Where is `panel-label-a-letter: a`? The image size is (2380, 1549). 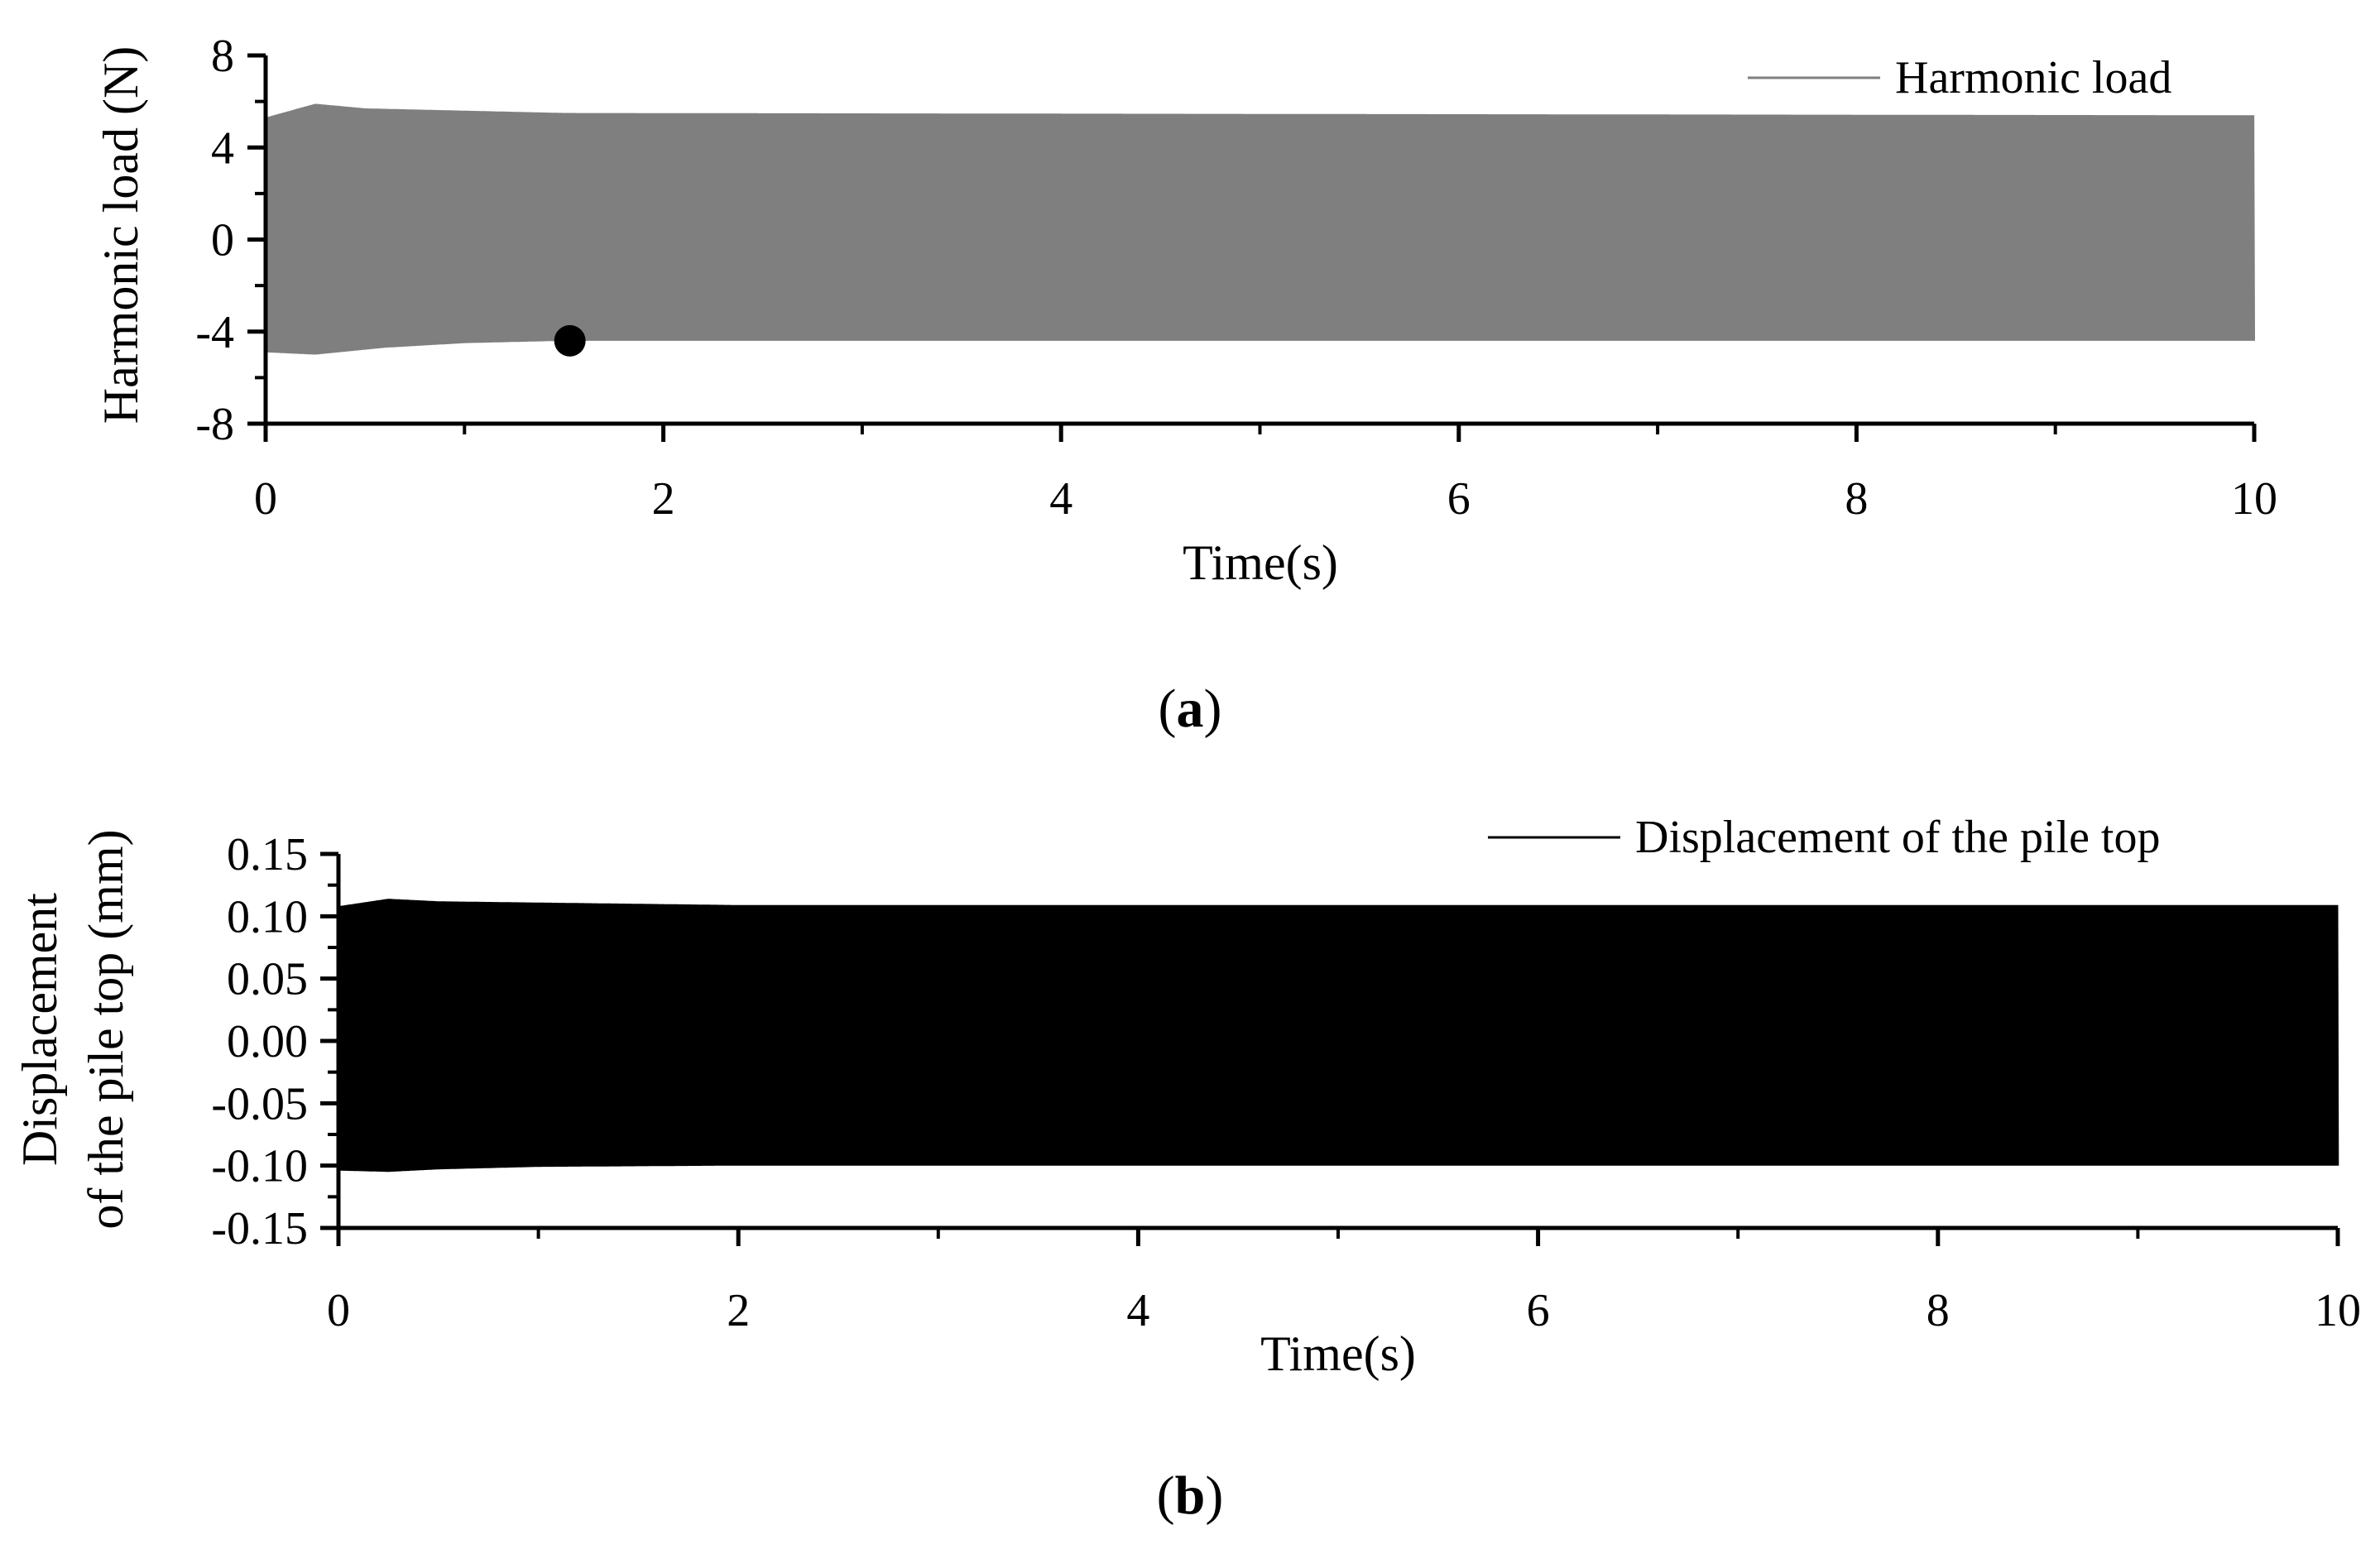
panel-label-a-letter: a is located at coordinates (1190, 709).